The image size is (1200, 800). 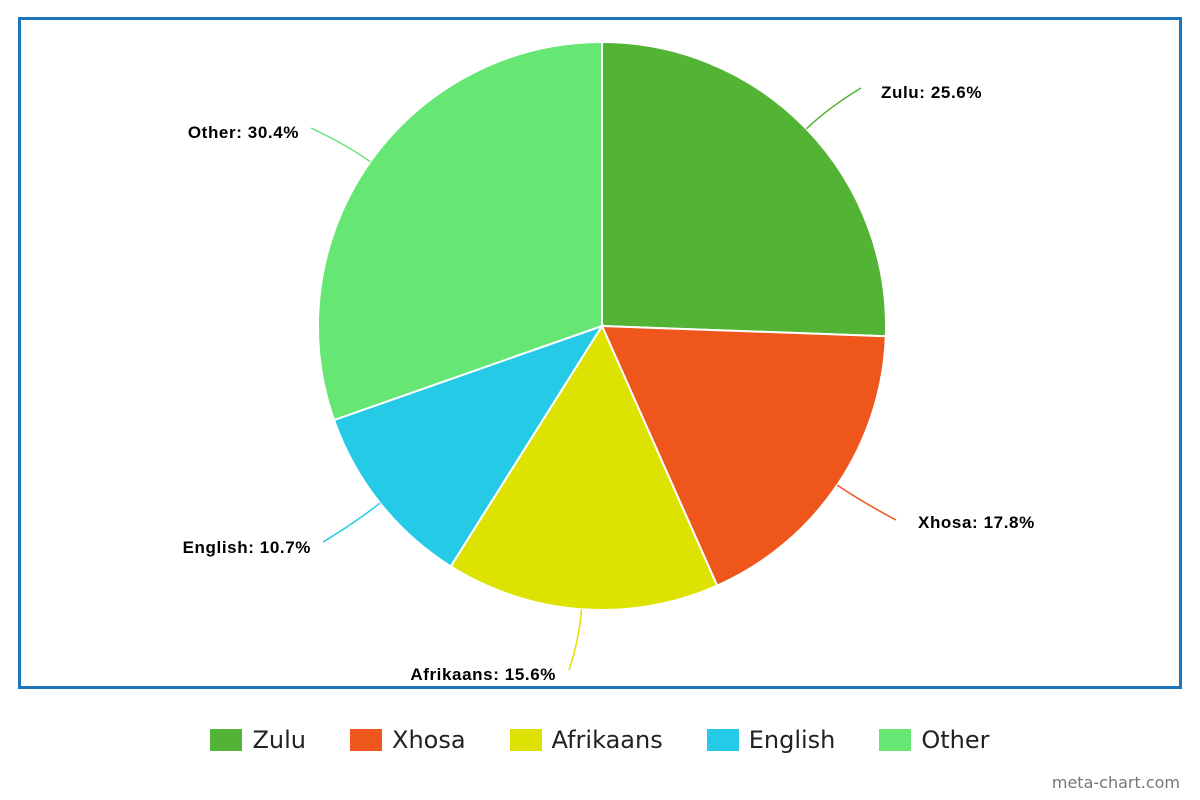 I want to click on legend-swatch-zulu, so click(x=226, y=740).